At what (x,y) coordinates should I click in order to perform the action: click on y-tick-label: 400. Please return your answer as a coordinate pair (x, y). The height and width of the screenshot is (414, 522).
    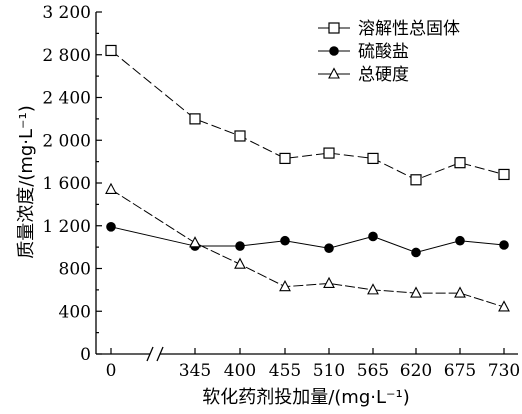
    Looking at the image, I should click on (75, 312).